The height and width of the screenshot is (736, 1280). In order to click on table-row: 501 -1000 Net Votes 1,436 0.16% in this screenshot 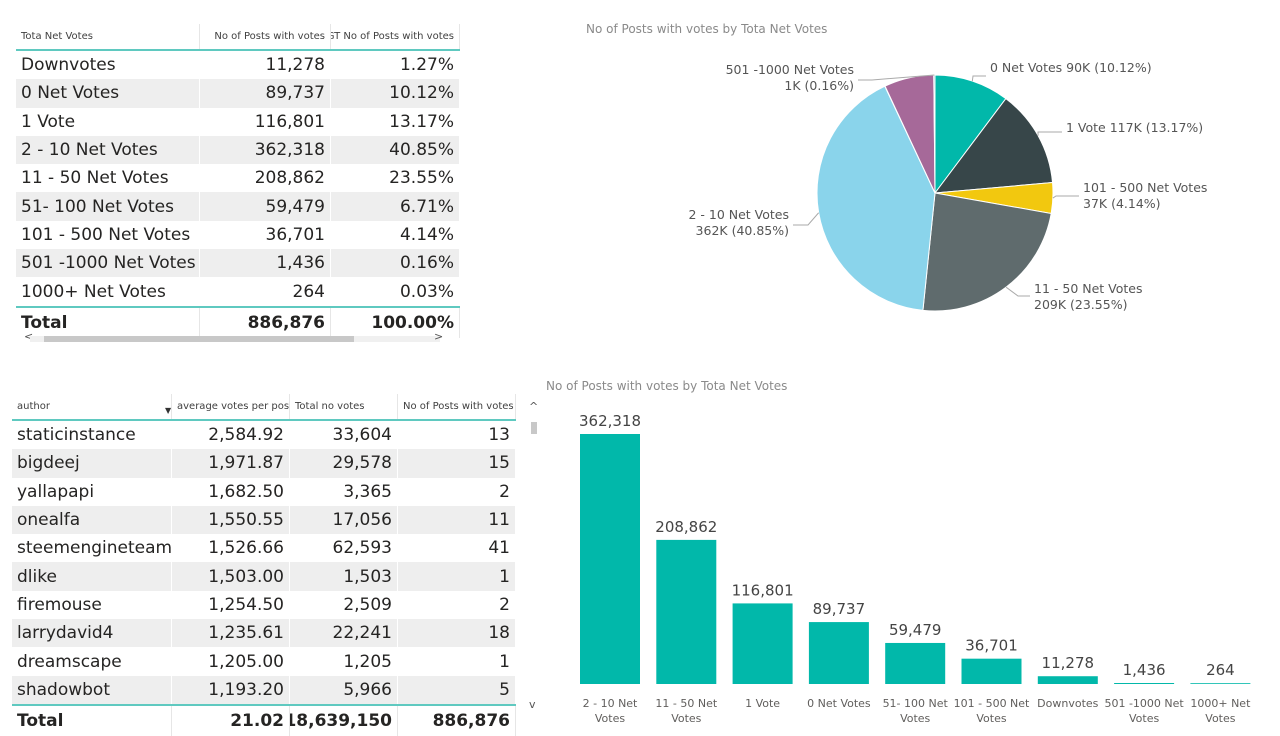, I will do `click(238, 263)`.